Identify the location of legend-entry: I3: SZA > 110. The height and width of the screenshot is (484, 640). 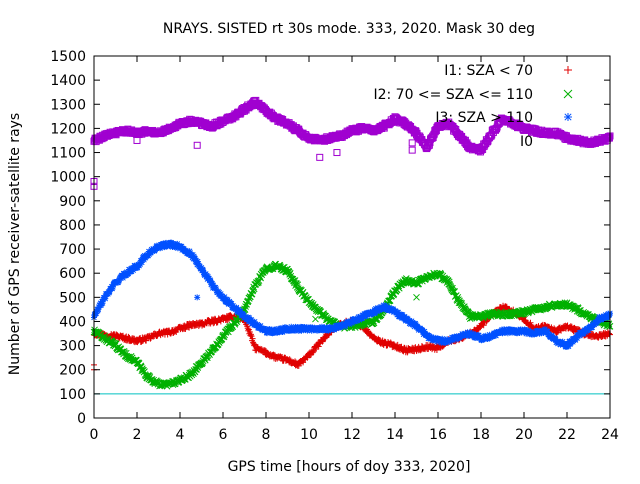
(503, 118).